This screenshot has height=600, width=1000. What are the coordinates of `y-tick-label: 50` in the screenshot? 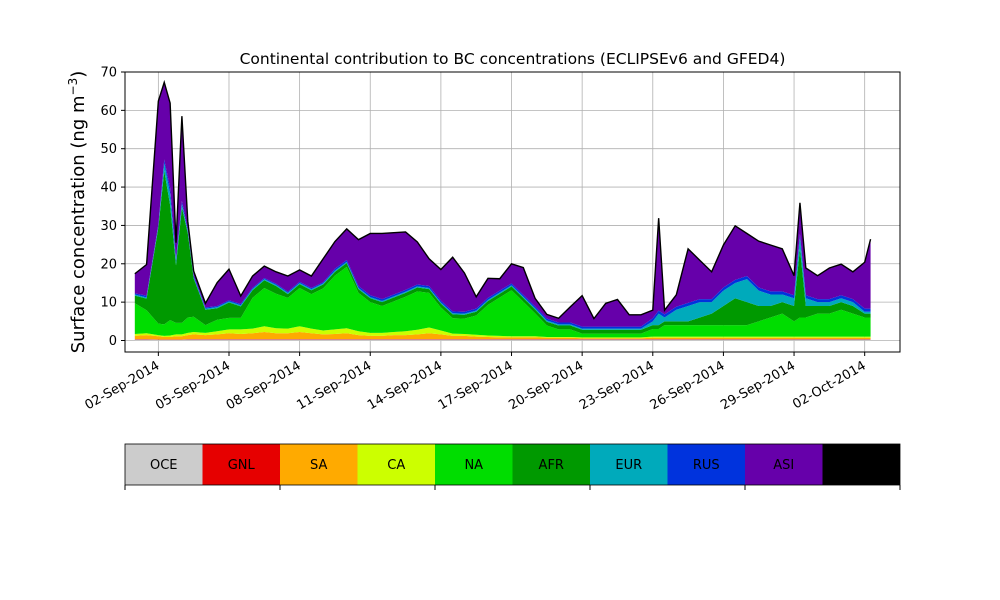 It's located at (108, 149).